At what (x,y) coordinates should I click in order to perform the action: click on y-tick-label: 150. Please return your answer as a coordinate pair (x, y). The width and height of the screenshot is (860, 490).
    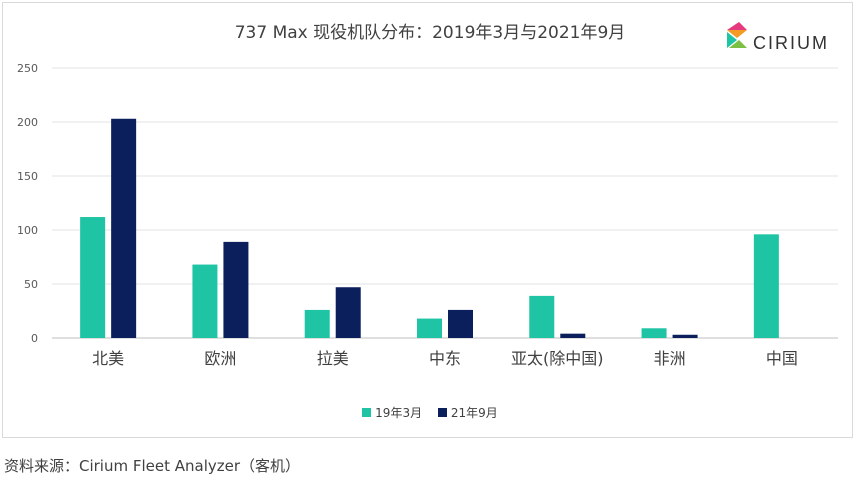
    Looking at the image, I should click on (27, 176).